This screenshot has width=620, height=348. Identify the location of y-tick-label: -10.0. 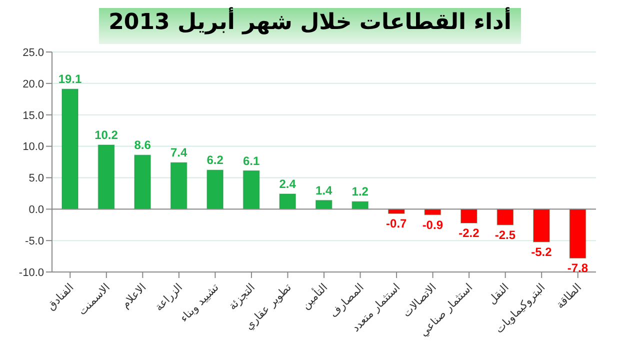
(31, 272).